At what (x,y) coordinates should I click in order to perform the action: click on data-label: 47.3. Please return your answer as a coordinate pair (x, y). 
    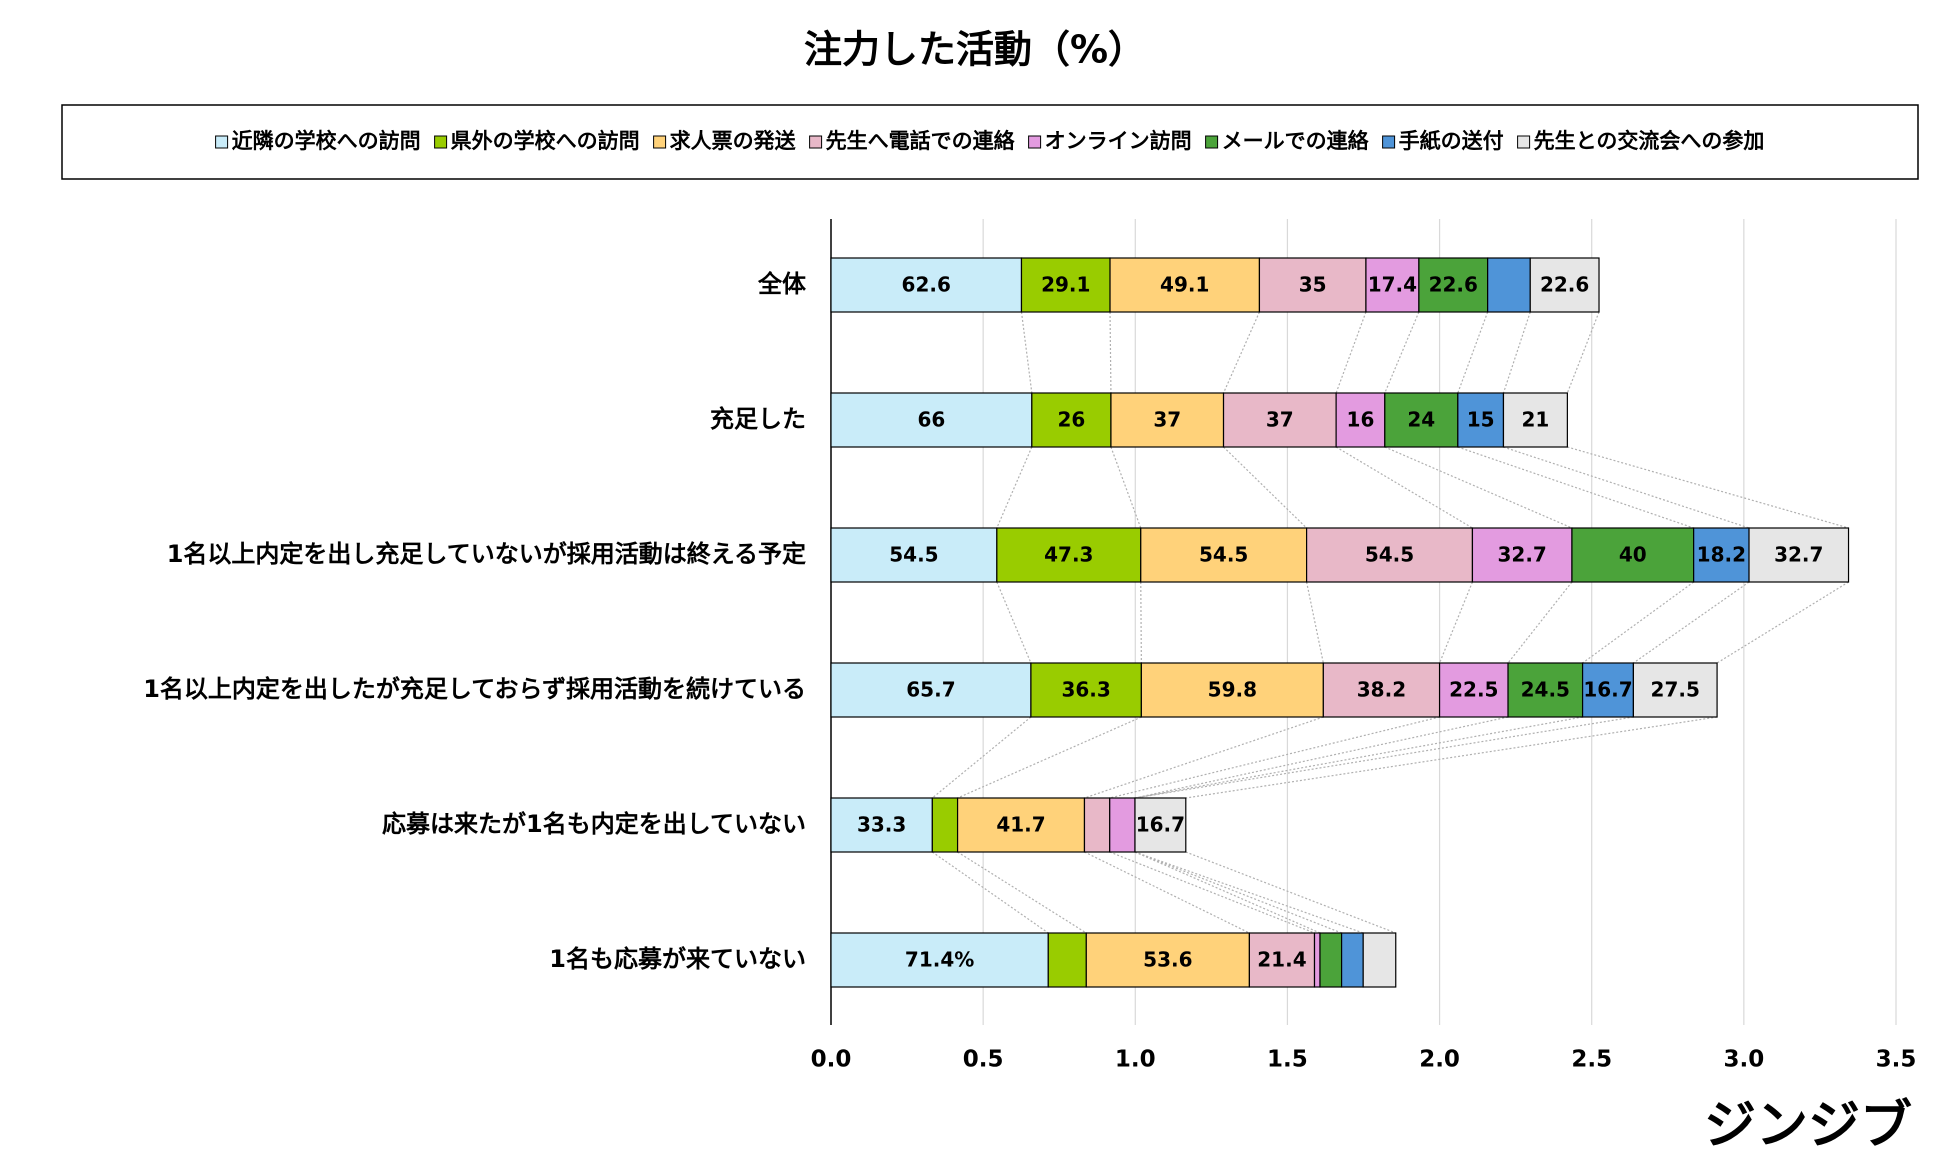
    Looking at the image, I should click on (1068, 555).